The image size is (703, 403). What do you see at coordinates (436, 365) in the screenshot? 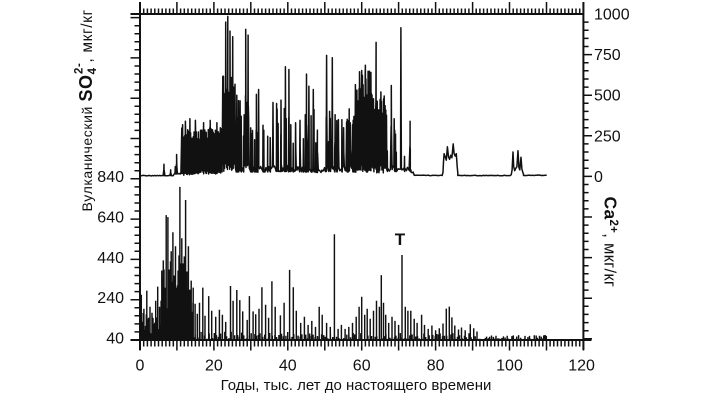
I see `svg-text: 80` at bounding box center [436, 365].